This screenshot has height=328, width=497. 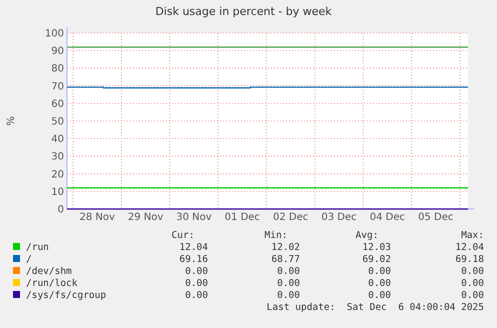 What do you see at coordinates (276, 235) in the screenshot?
I see `text: Min:` at bounding box center [276, 235].